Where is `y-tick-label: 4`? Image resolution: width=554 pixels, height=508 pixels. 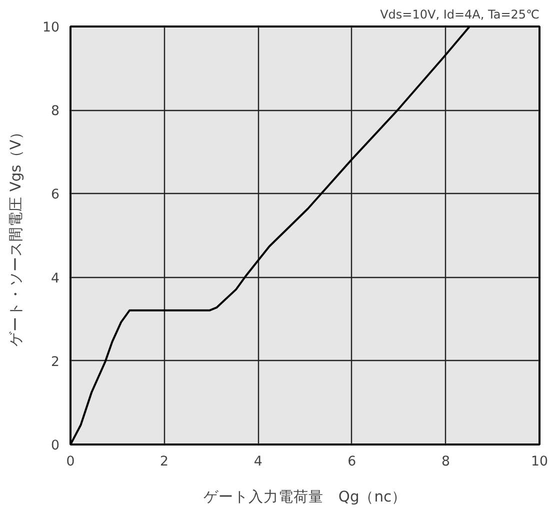
y-tick-label: 4 is located at coordinates (55, 278).